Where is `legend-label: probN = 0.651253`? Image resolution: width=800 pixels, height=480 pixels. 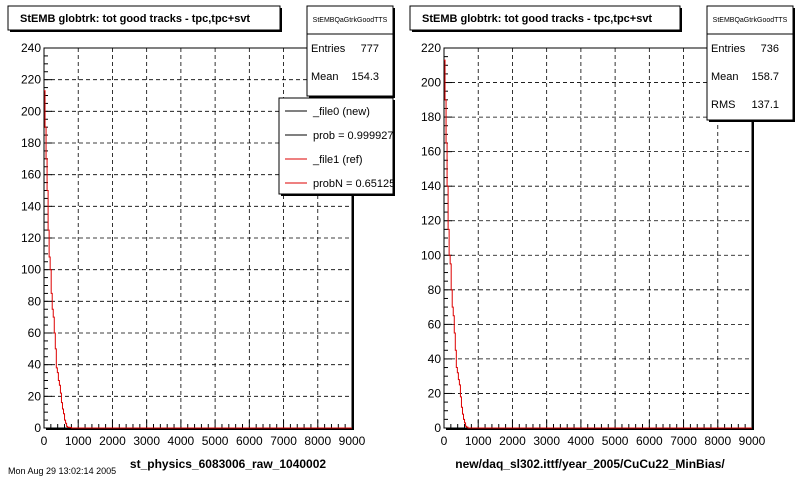
legend-label: probN = 0.651253 is located at coordinates (357, 184).